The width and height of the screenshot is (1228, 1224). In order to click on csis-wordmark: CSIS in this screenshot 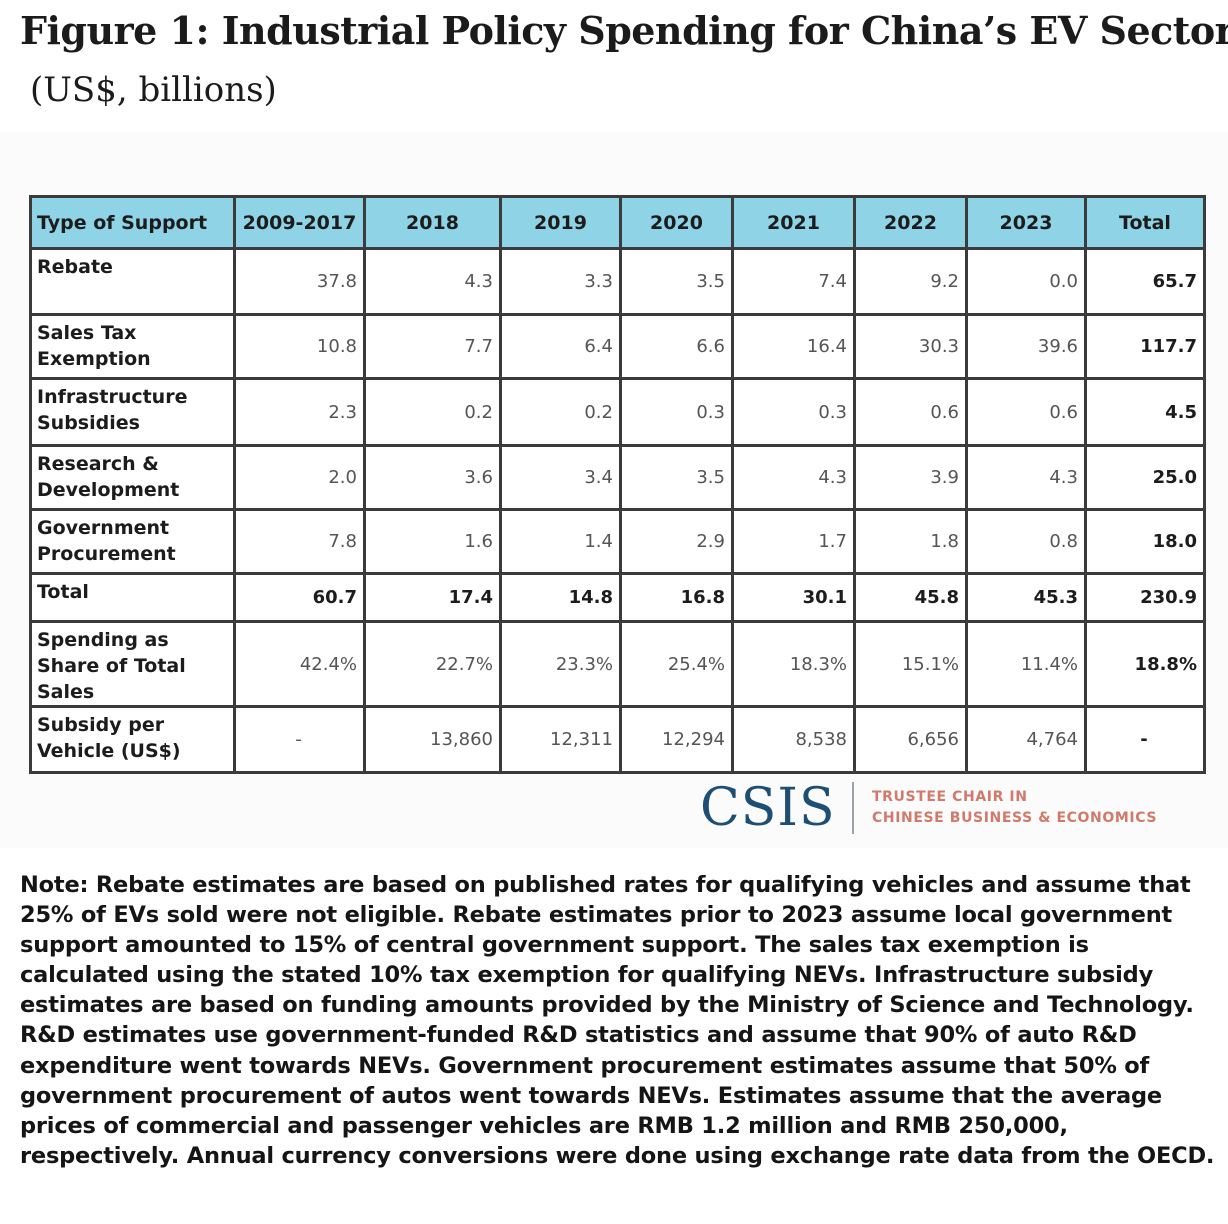, I will do `click(768, 808)`.